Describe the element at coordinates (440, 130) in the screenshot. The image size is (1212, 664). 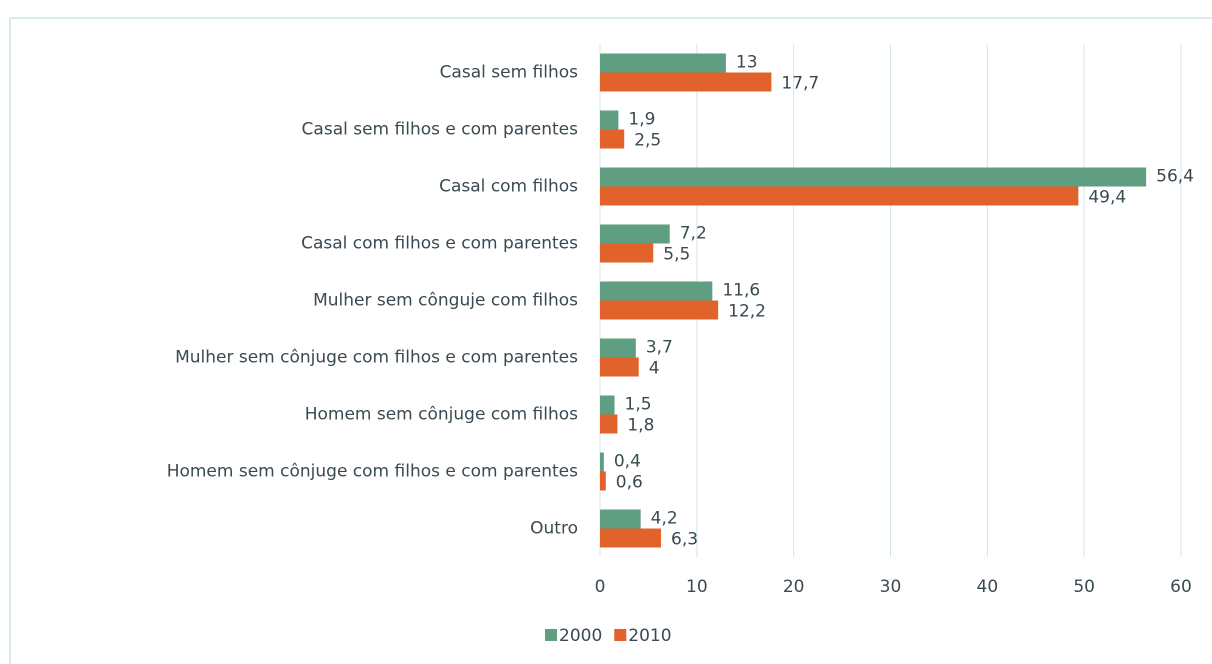
I see `category-label: Casal sem filhos e com parentes` at that location.